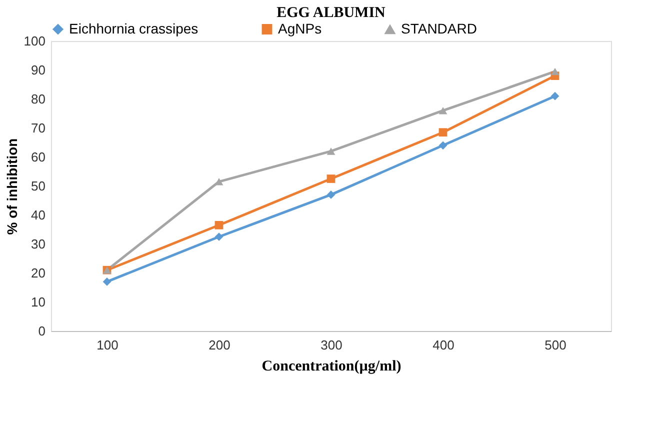  Describe the element at coordinates (219, 345) in the screenshot. I see `x-tick-label: 200` at that location.